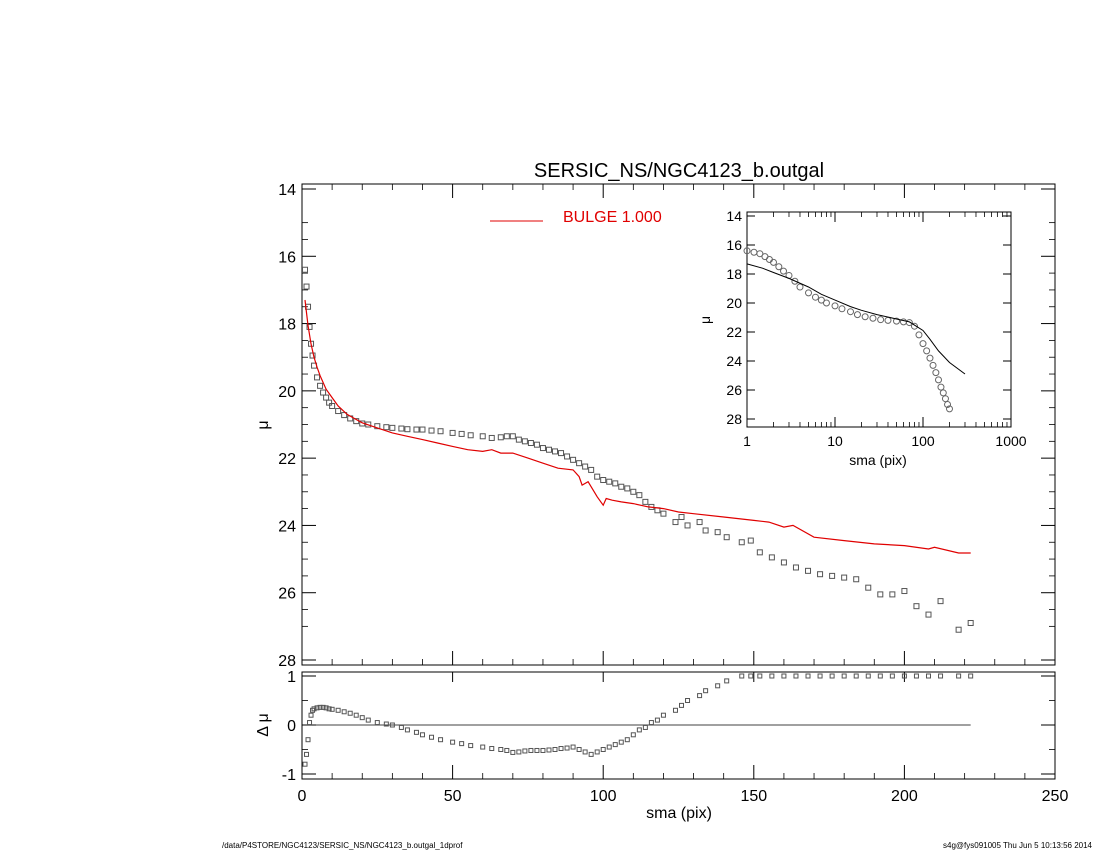  Describe the element at coordinates (638, 720) in the screenshot. I see `residual-data-points` at that location.